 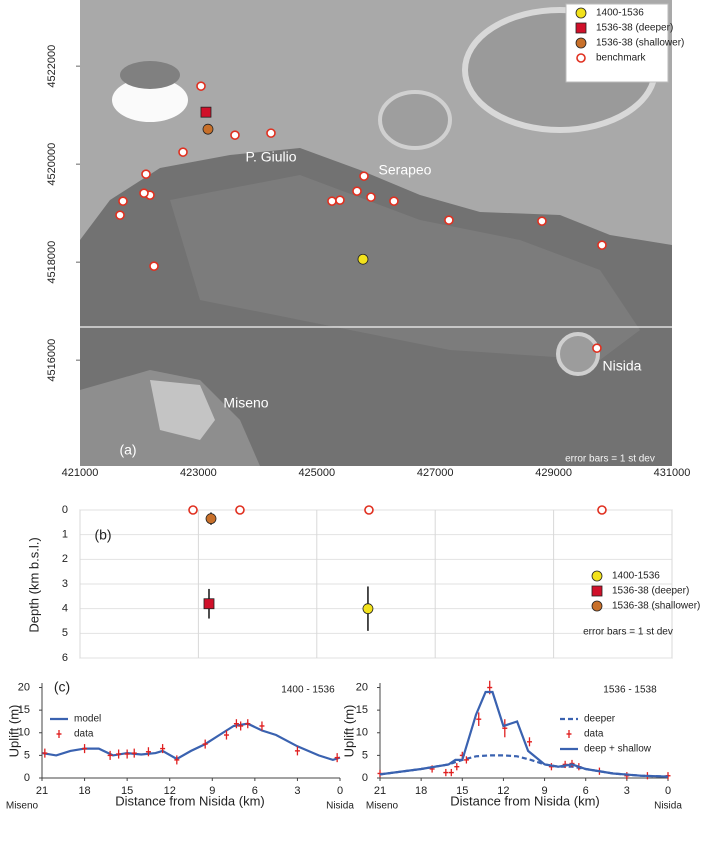 I want to click on panel-subtitle: 1400 - 1536, so click(x=308, y=690).